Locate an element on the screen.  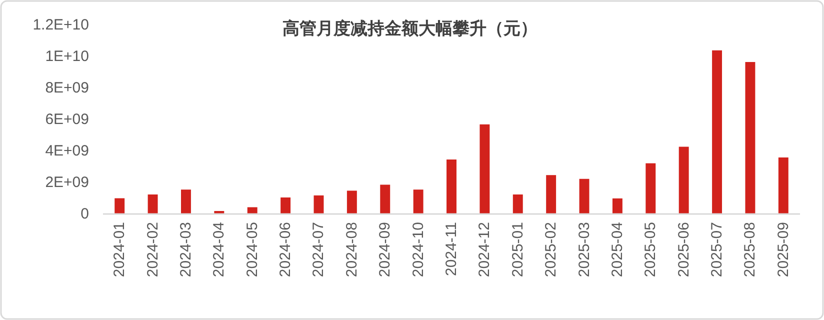
x-tick-label: 2025-05 is located at coordinates (651, 250).